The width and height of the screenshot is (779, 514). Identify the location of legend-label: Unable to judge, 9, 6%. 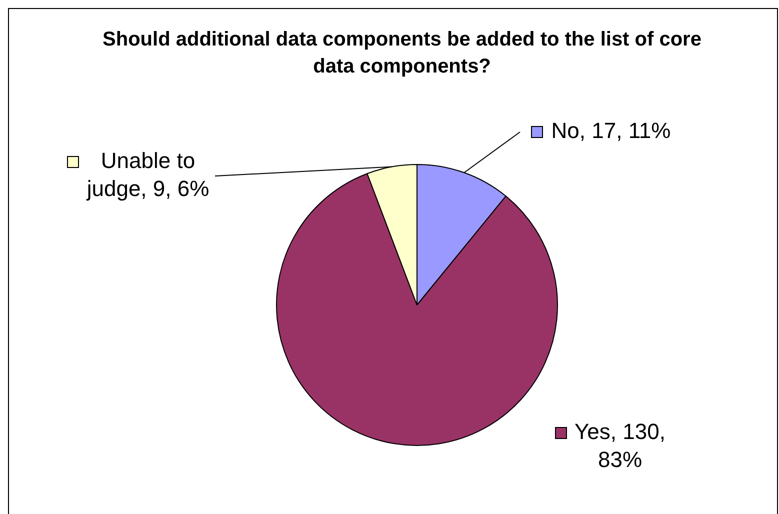
(148, 175).